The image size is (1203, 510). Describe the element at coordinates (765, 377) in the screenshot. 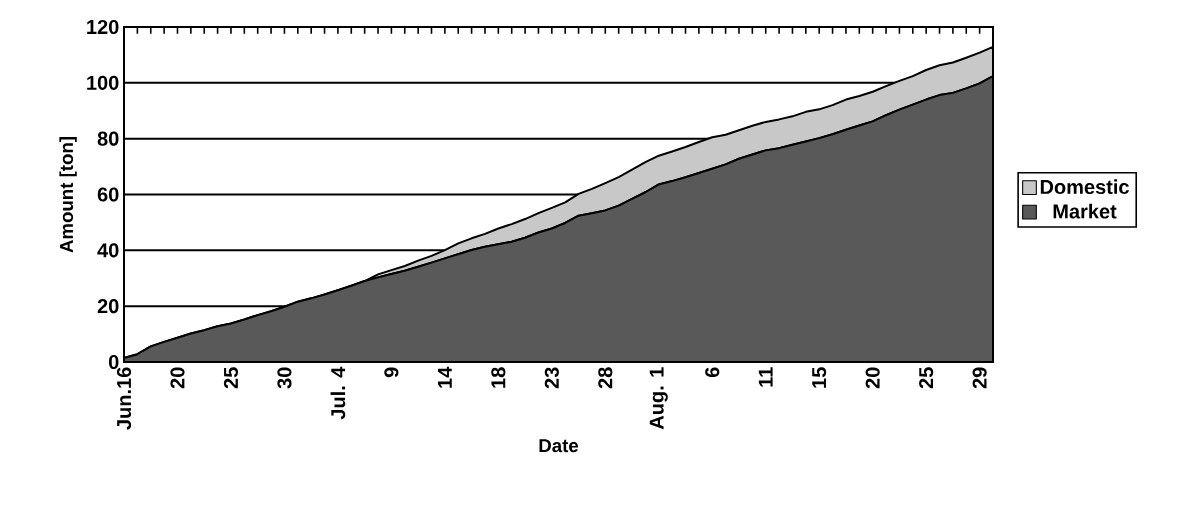

I see `x-tick-label: 11` at that location.